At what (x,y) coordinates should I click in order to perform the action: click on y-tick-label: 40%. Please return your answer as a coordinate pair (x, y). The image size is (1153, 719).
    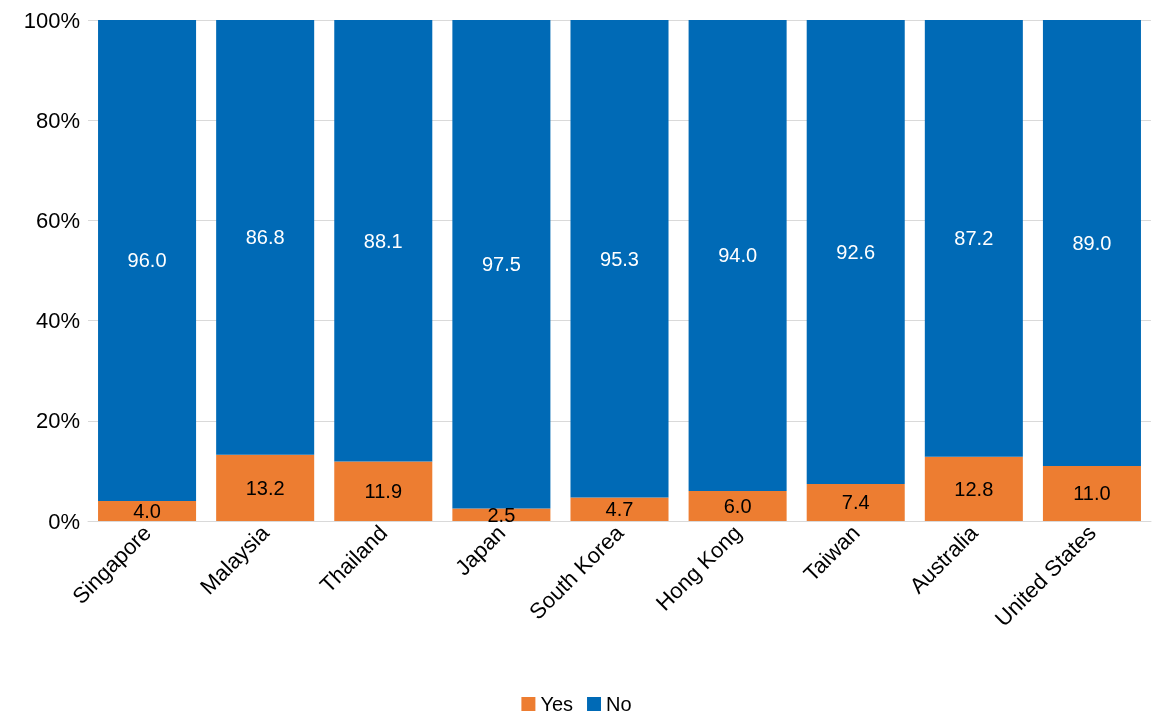
    Looking at the image, I should click on (57, 321).